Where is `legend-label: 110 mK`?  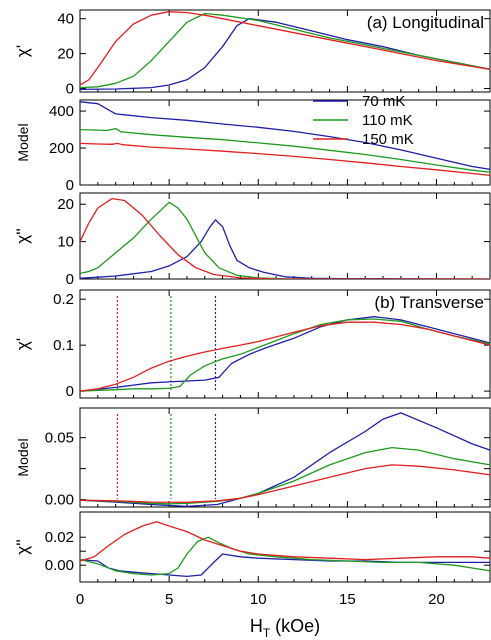 legend-label: 110 mK is located at coordinates (387, 120).